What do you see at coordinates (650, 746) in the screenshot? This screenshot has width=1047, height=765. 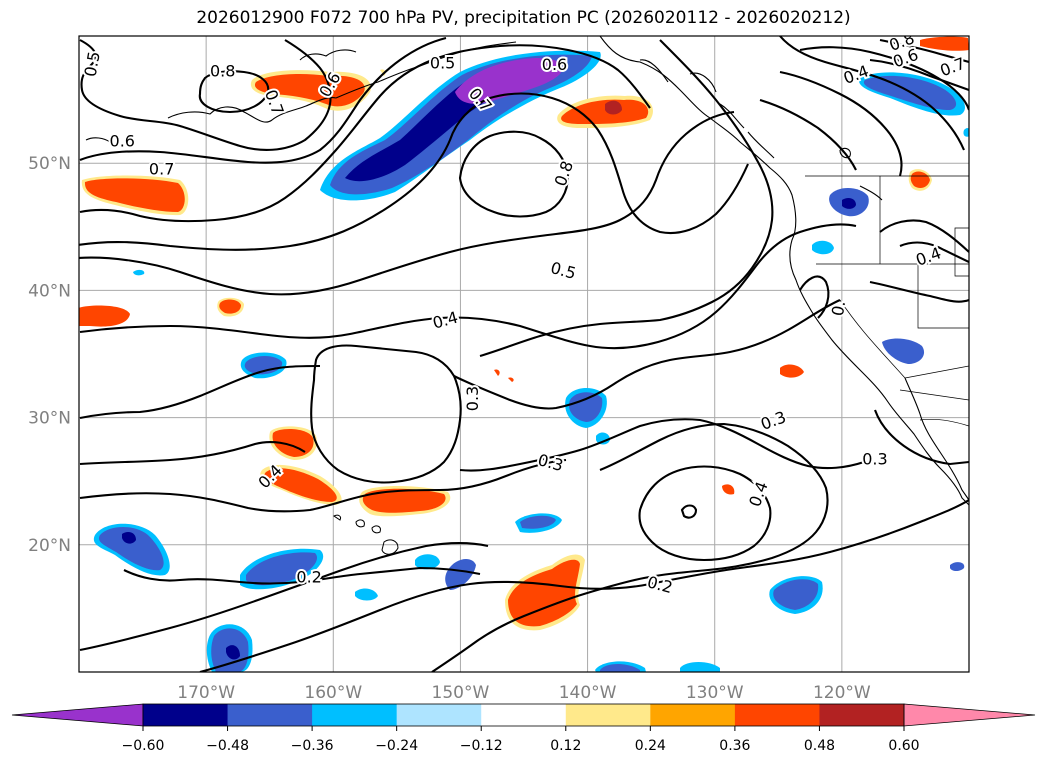 I see `colorbar-tick-label: 0.24` at bounding box center [650, 746].